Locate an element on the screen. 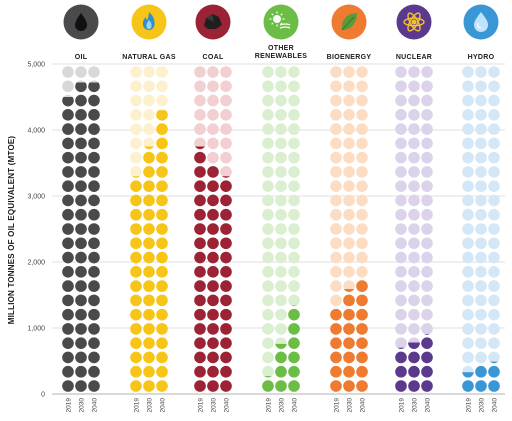 Image resolution: width=512 pixels, height=421 pixels. bar-nuclear-2040 is located at coordinates (427, 362).